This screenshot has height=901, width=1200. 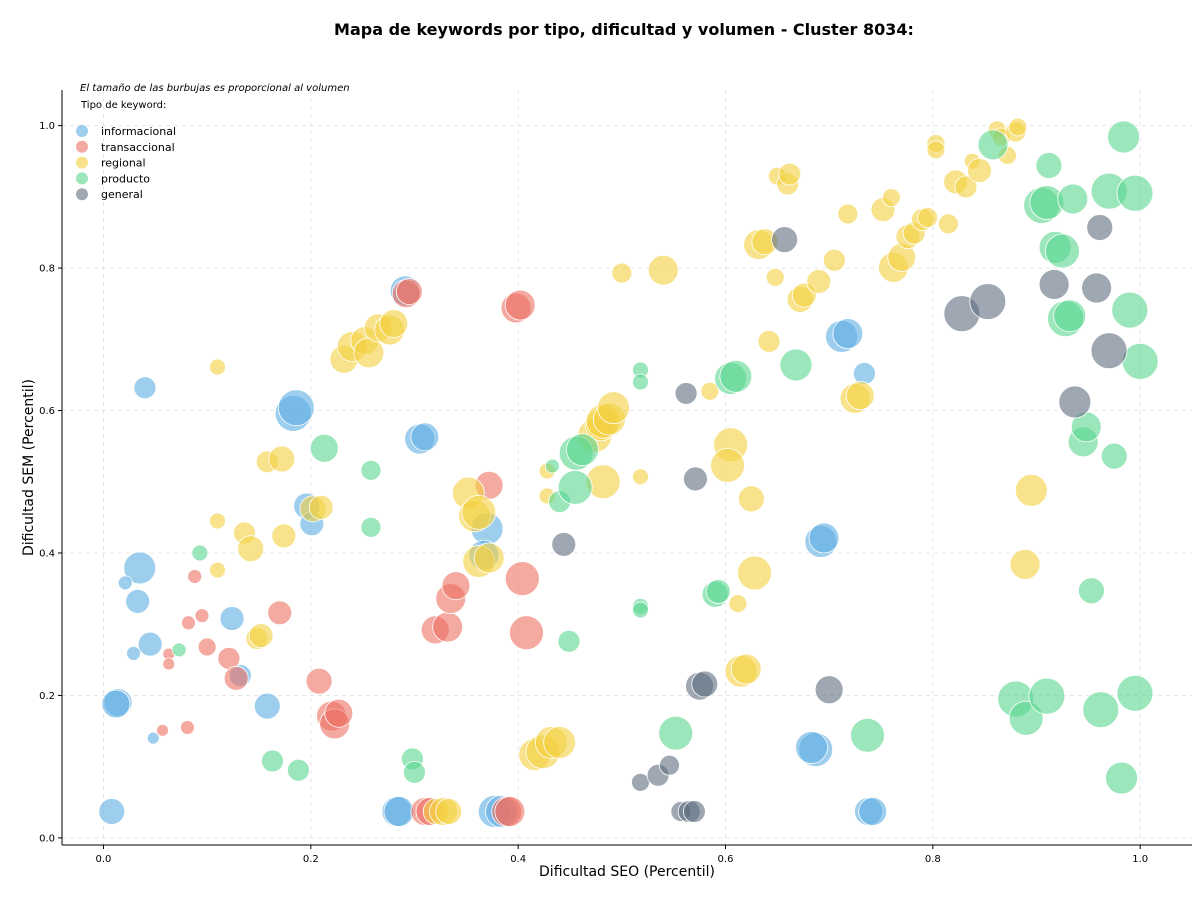 What do you see at coordinates (1140, 859) in the screenshot?
I see `x-tick-label: 1.0` at bounding box center [1140, 859].